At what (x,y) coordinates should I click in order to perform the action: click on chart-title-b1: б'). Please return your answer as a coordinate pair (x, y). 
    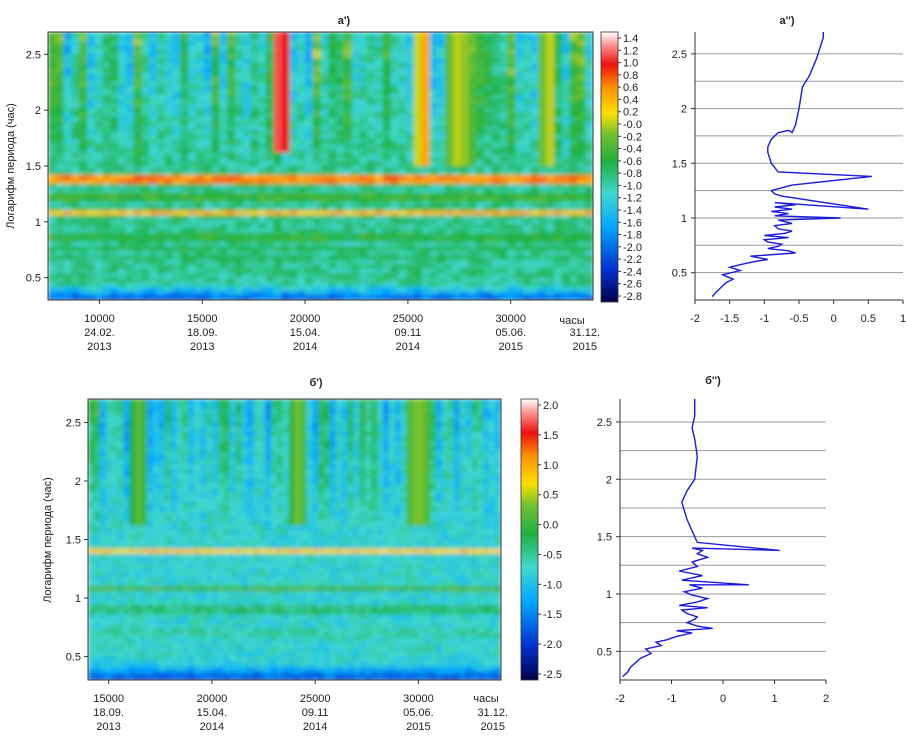
    Looking at the image, I should click on (315, 383).